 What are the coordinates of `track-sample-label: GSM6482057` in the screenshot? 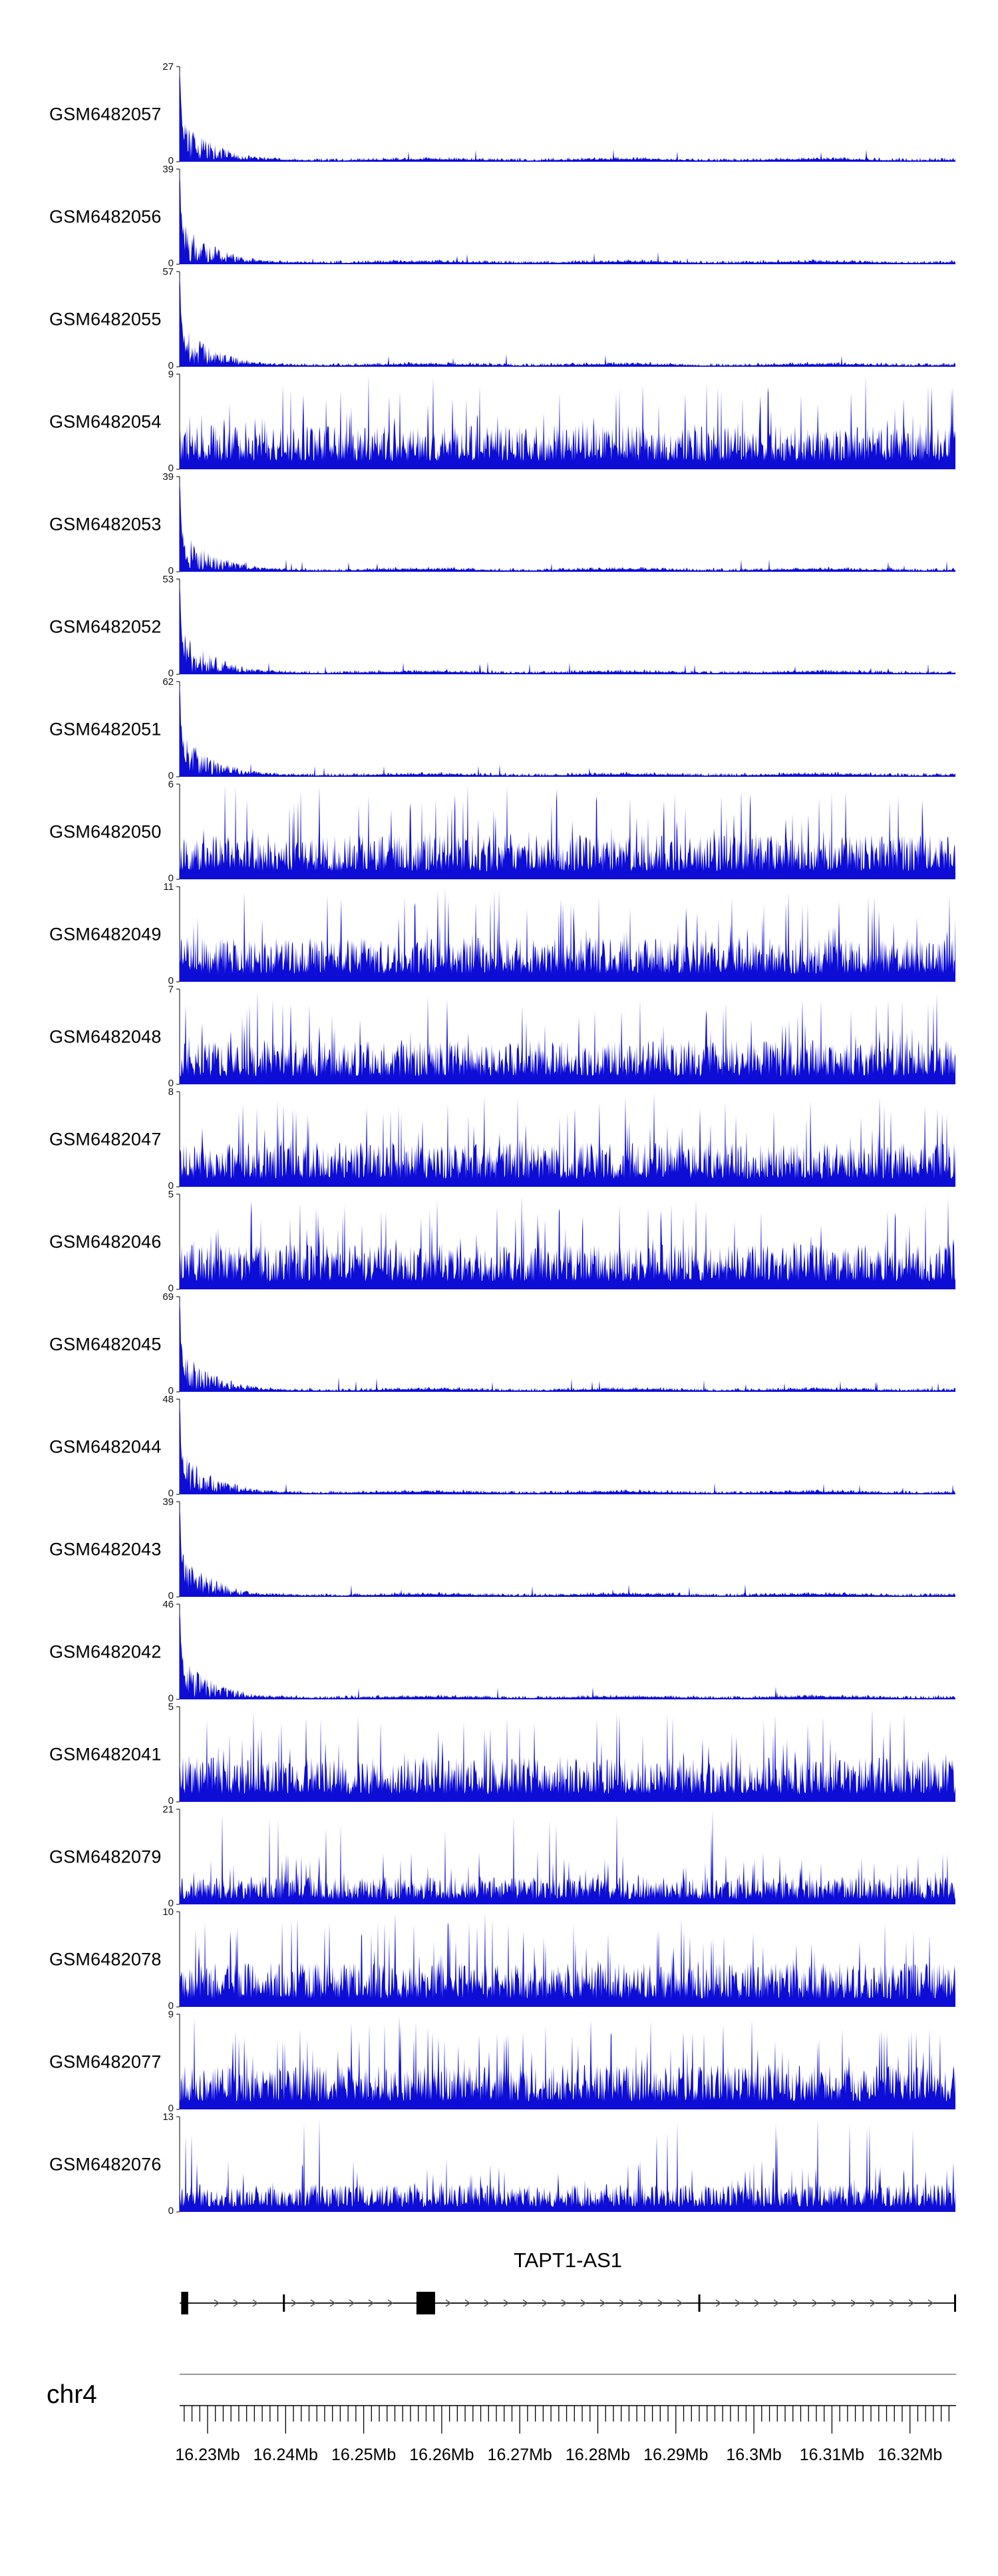 It's located at (105, 114).